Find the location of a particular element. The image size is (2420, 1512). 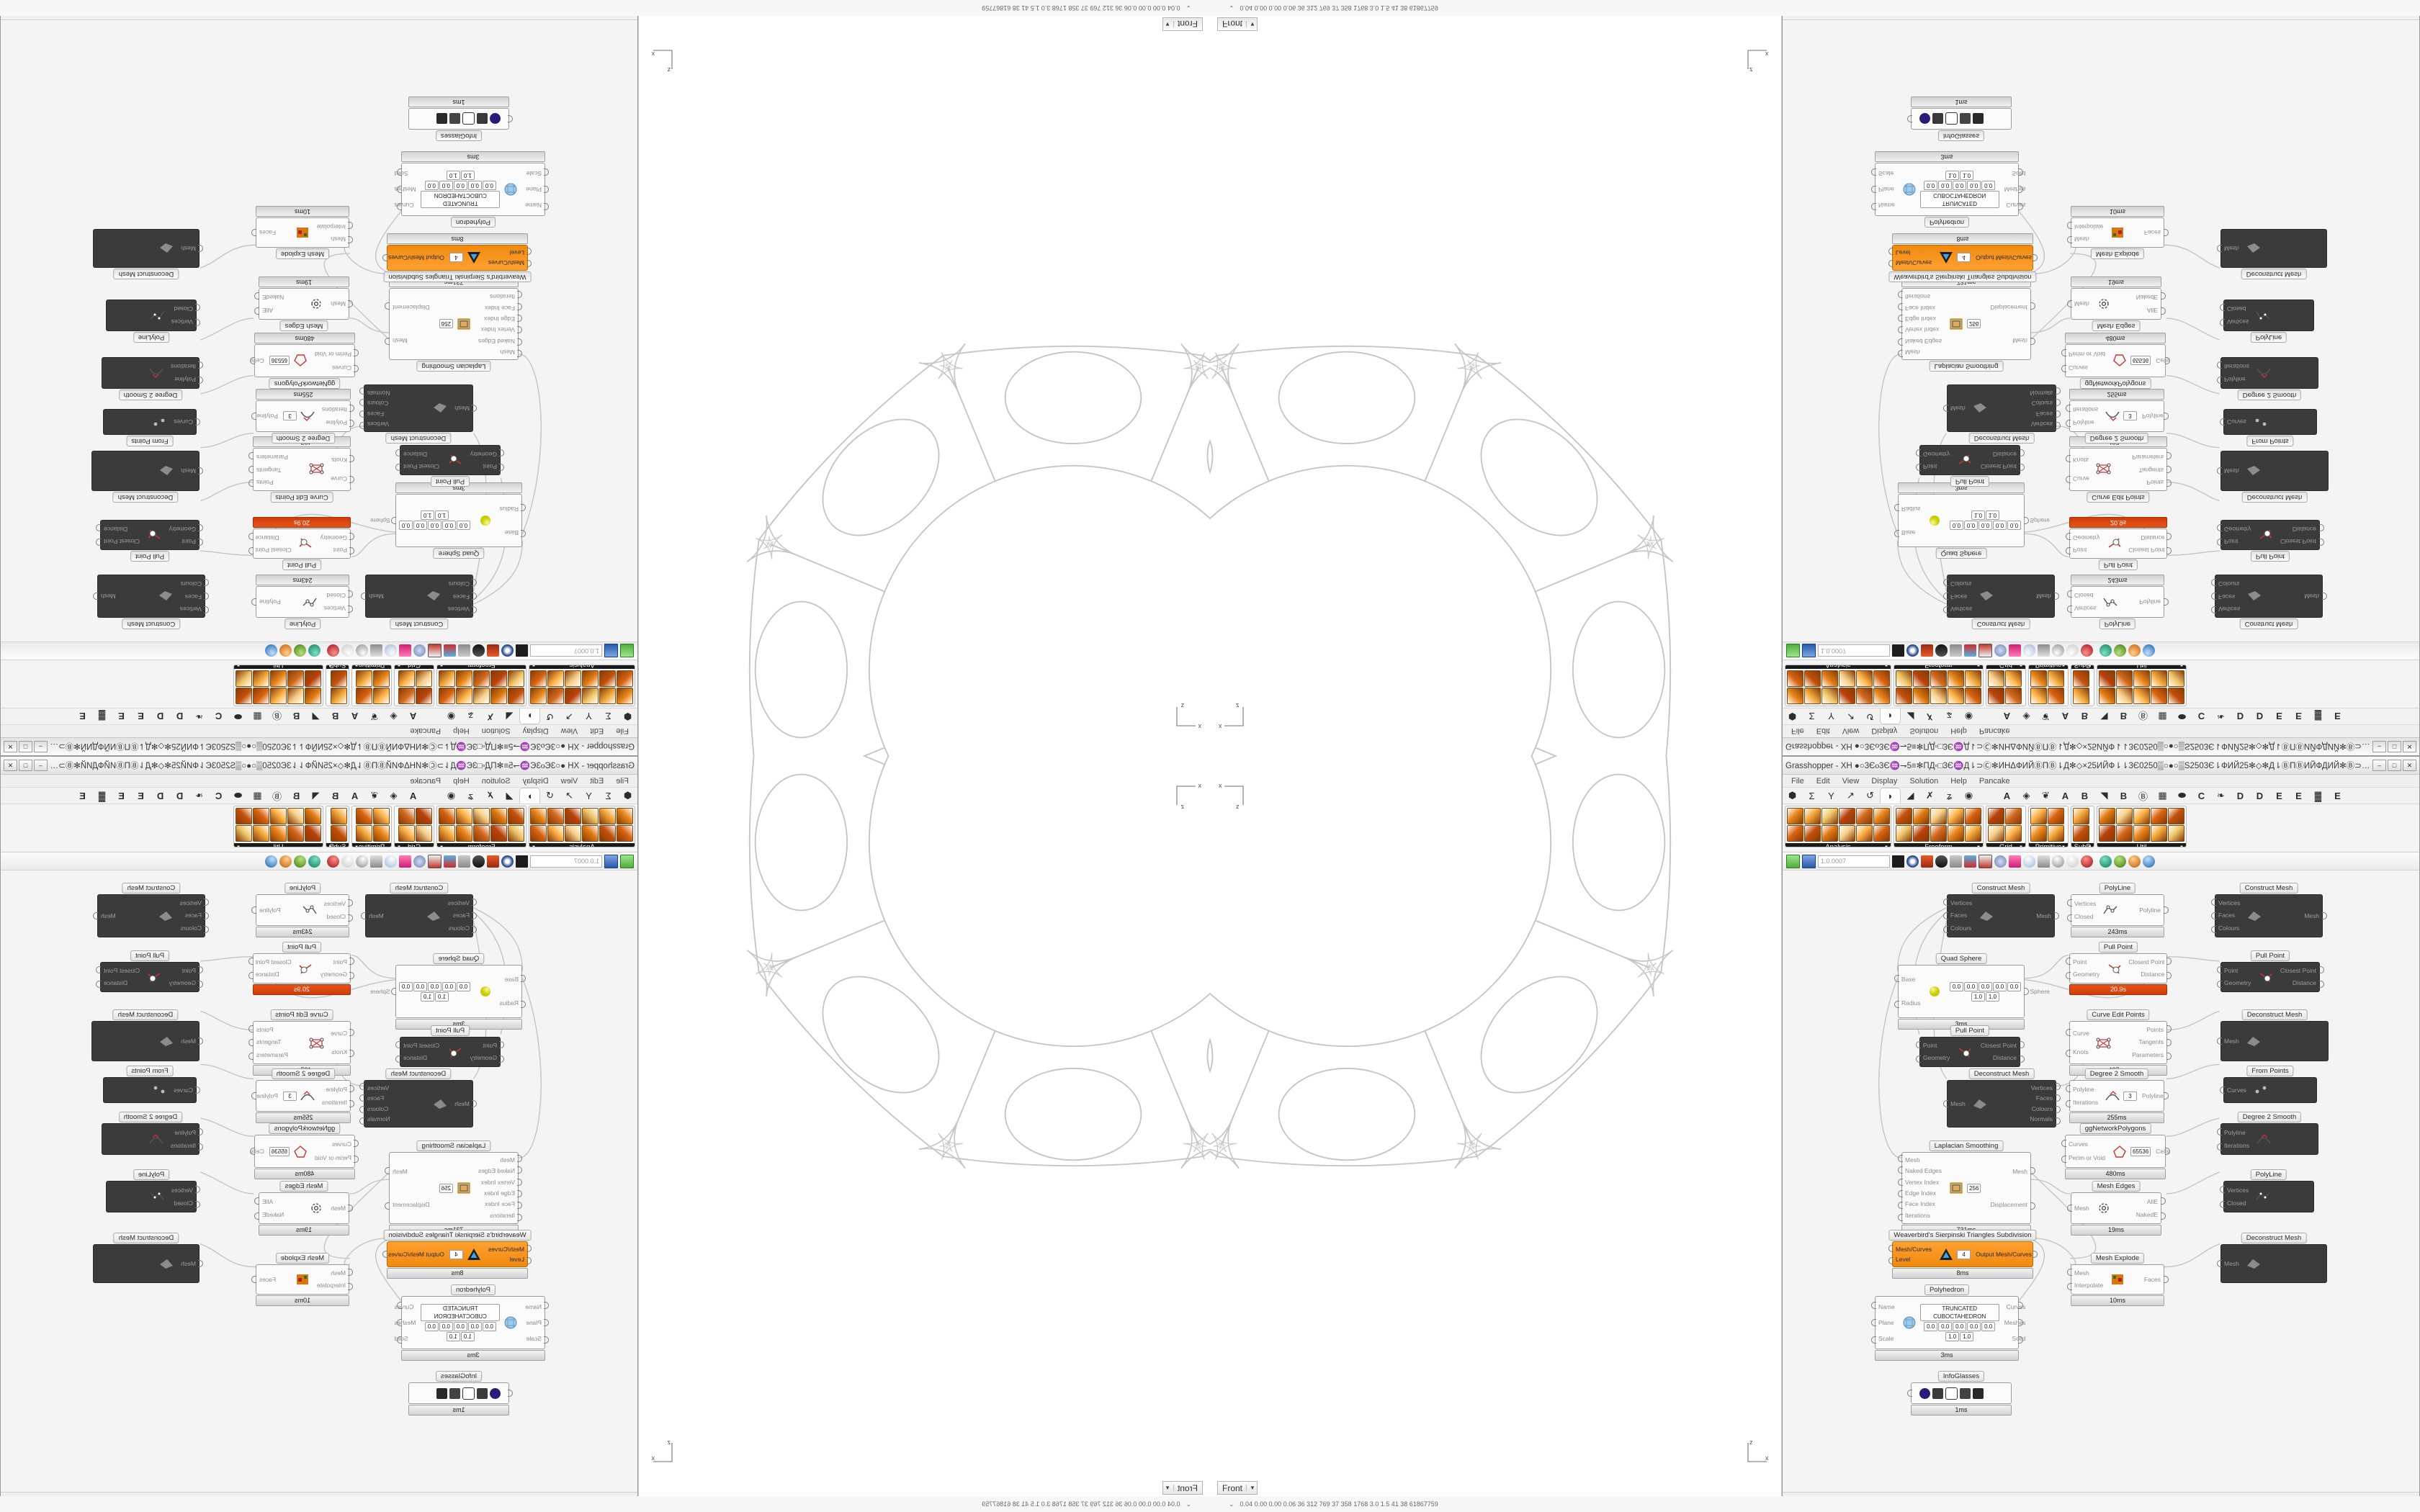

ribbon-group-label: Grid ▼ is located at coordinates (2005, 845).